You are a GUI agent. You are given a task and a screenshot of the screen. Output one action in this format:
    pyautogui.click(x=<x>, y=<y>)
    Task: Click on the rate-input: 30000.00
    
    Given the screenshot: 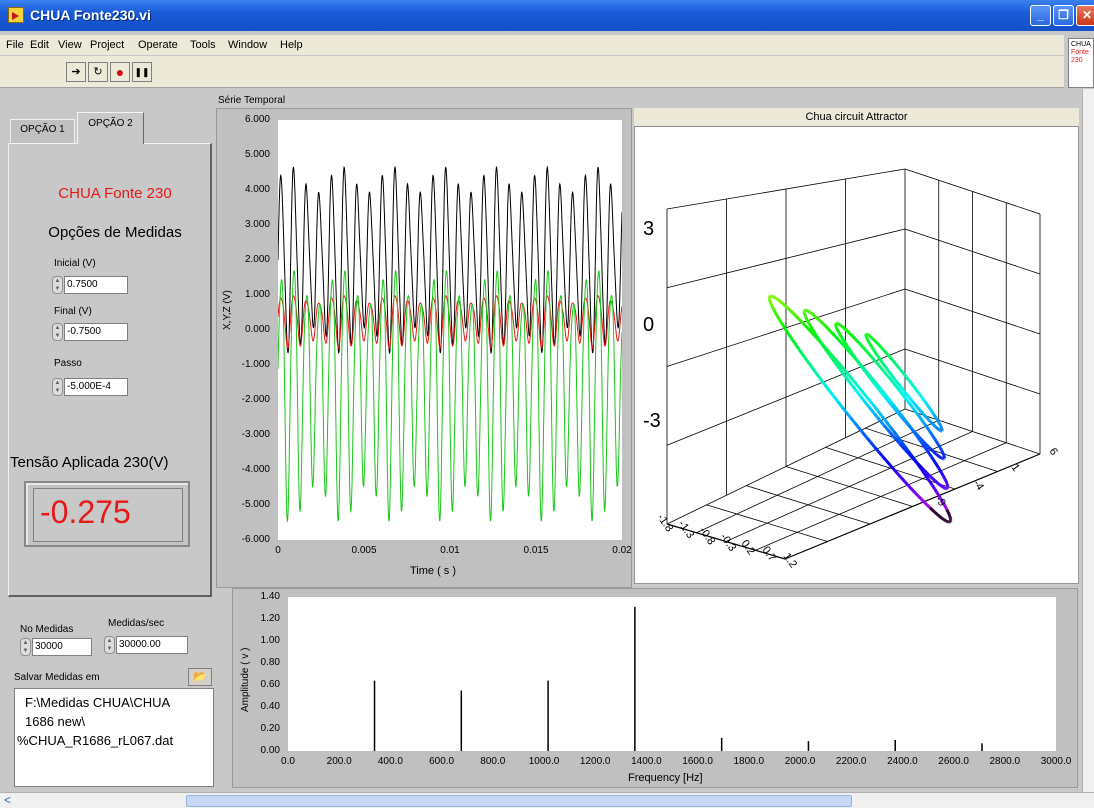 What is the action you would take?
    pyautogui.click(x=152, y=645)
    